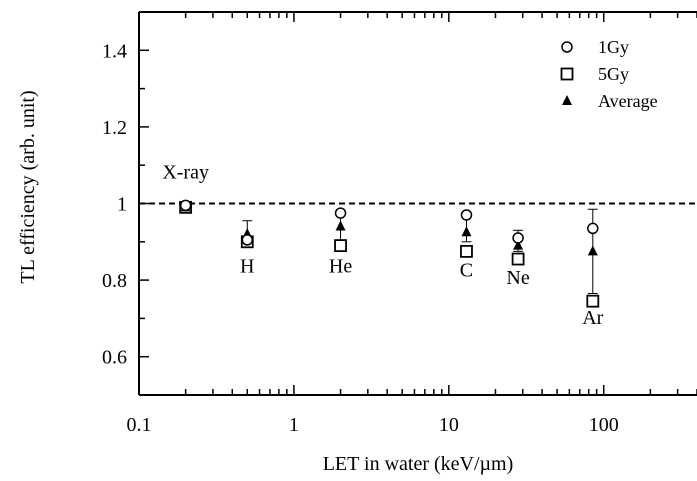  I want to click on legend: 1Gy 5Gy Average, so click(609, 74).